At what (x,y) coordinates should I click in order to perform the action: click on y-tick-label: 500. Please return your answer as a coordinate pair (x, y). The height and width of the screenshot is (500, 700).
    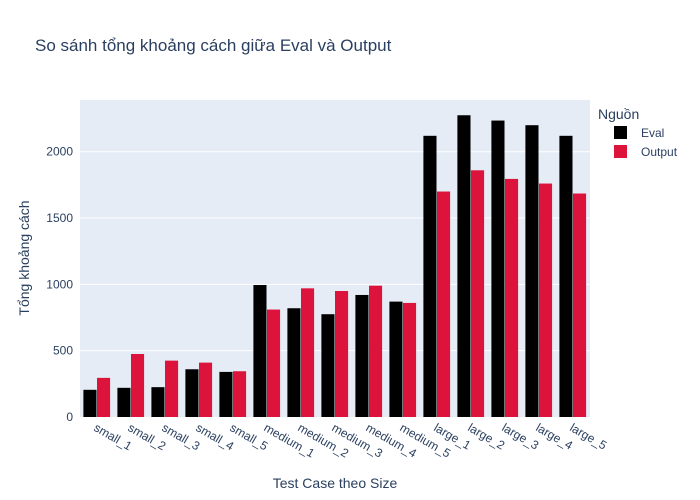
    Looking at the image, I should click on (63, 351).